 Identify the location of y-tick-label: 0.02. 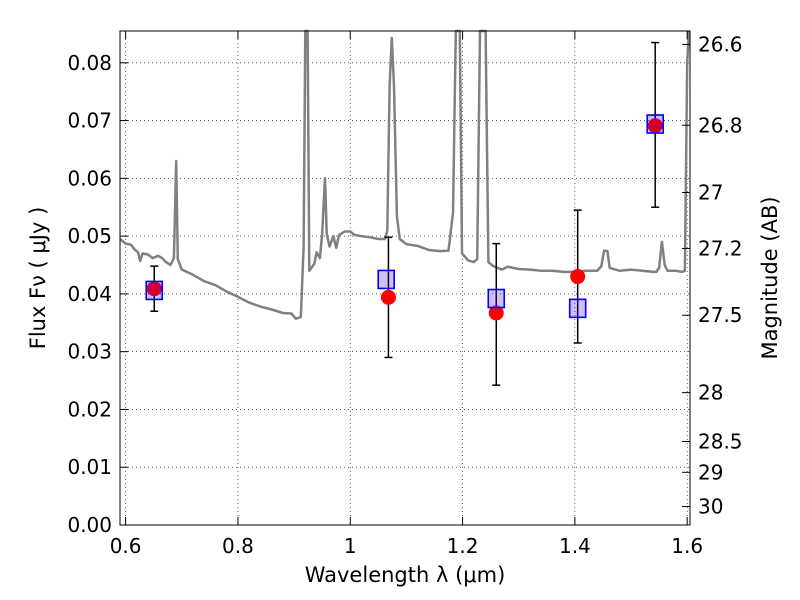
(89, 409).